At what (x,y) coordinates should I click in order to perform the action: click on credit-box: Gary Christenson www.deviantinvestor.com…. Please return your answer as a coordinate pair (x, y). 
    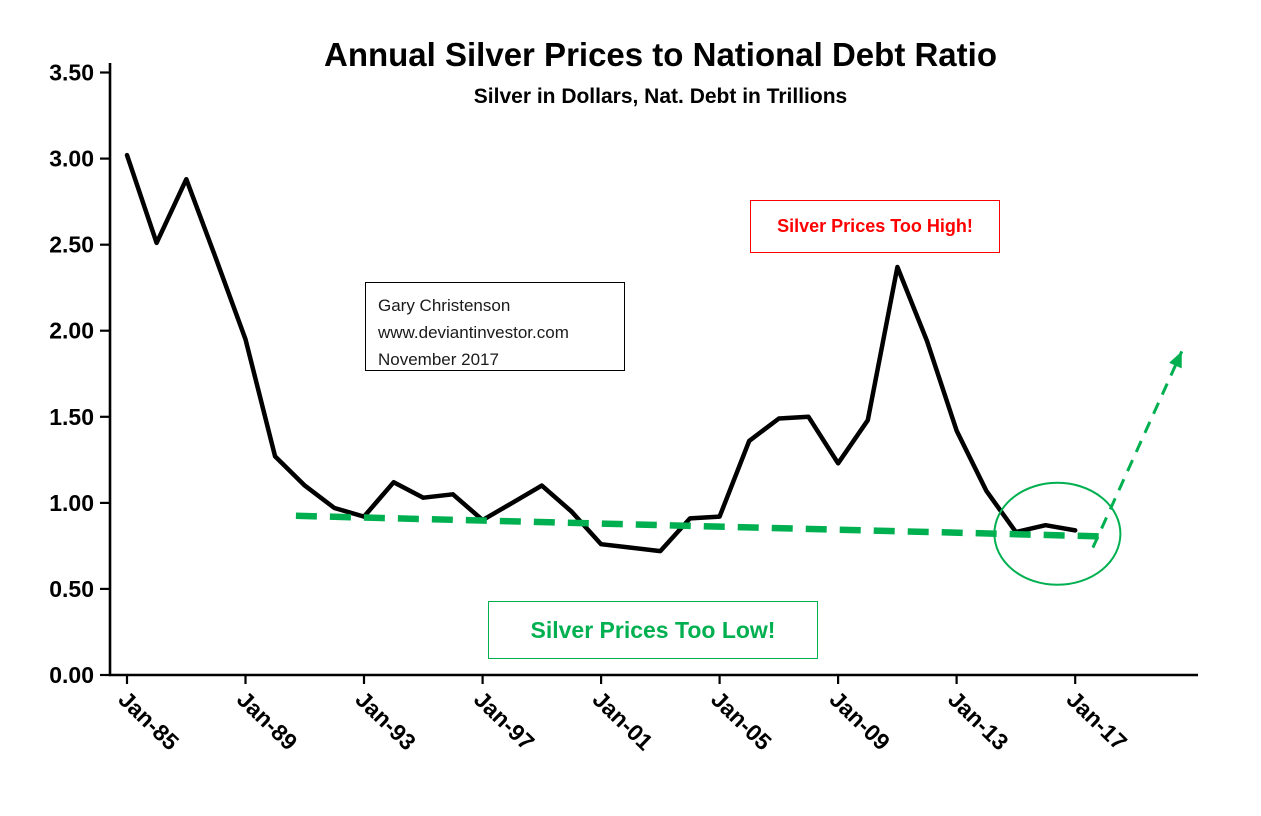
    Looking at the image, I should click on (495, 326).